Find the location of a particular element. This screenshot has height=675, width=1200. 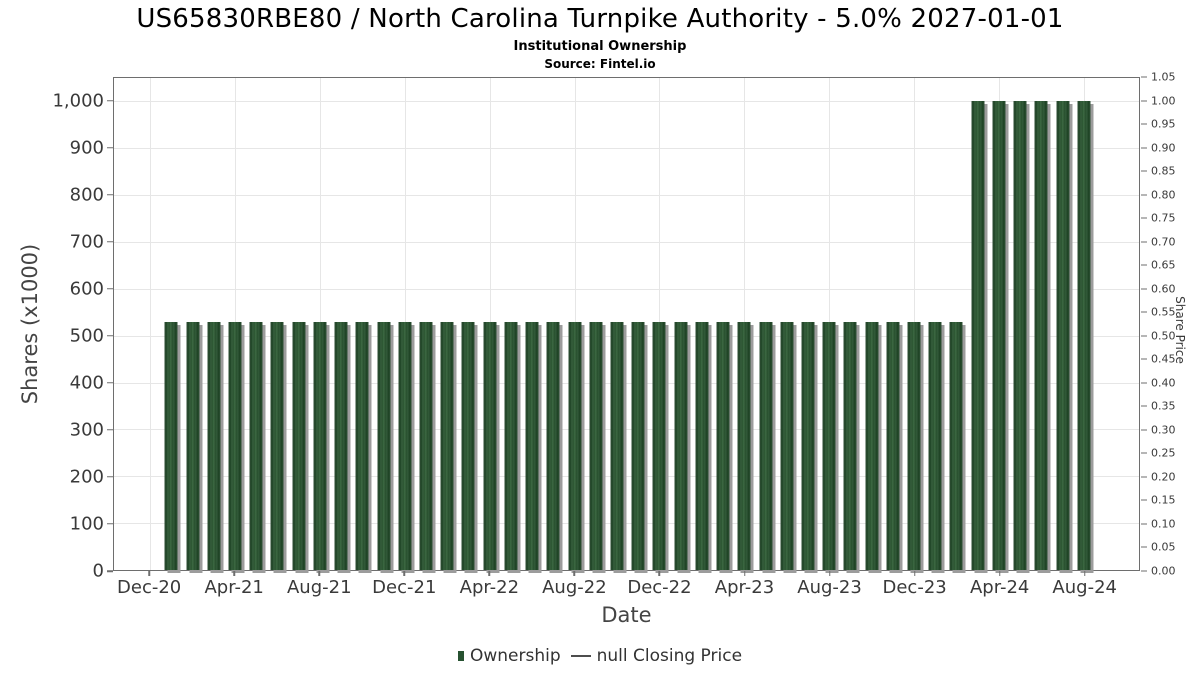

y-left-label-300: 300 is located at coordinates (86, 430).